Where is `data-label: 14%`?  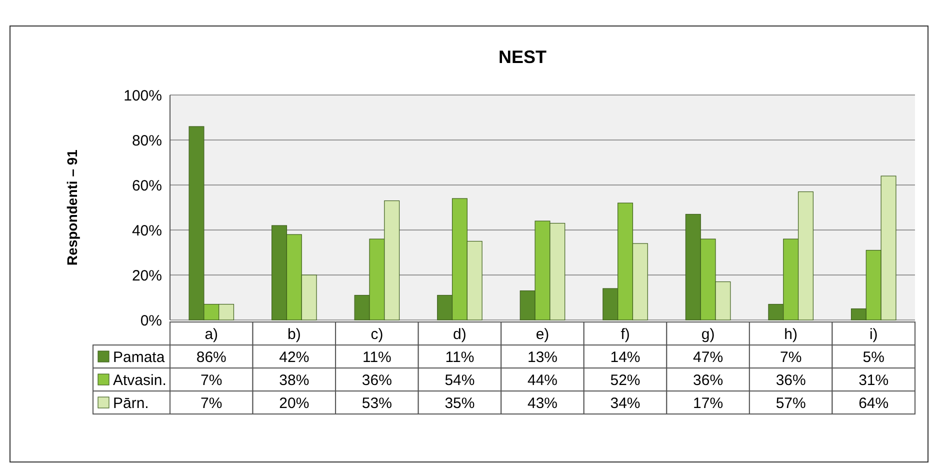 data-label: 14% is located at coordinates (625, 357).